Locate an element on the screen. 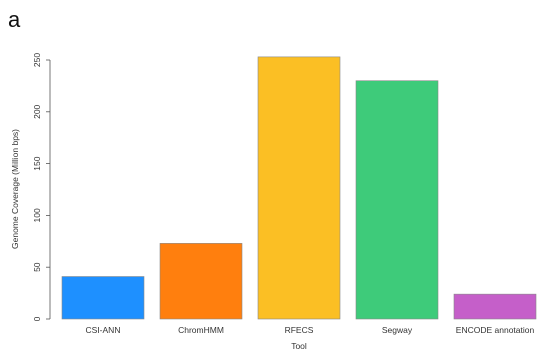 This screenshot has width=546, height=352. x-tick-label: ENCODE annotation is located at coordinates (495, 330).